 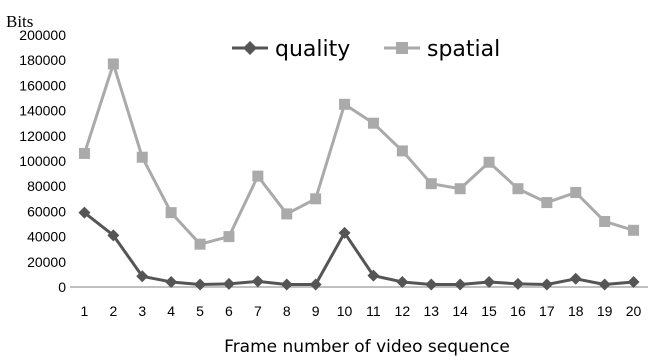 I want to click on x-tick-label: 12, so click(x=403, y=311).